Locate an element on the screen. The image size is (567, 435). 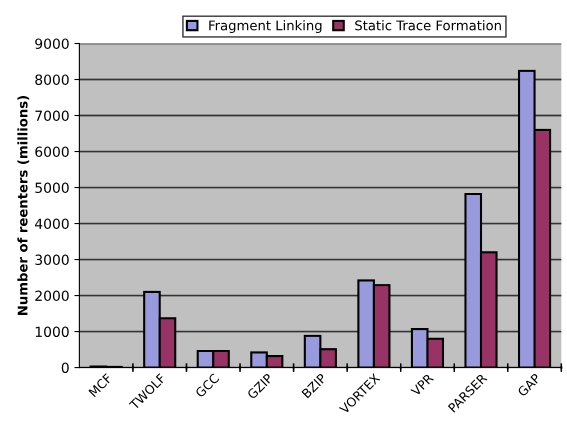
y-tick-label: 1000 is located at coordinates (52, 332).